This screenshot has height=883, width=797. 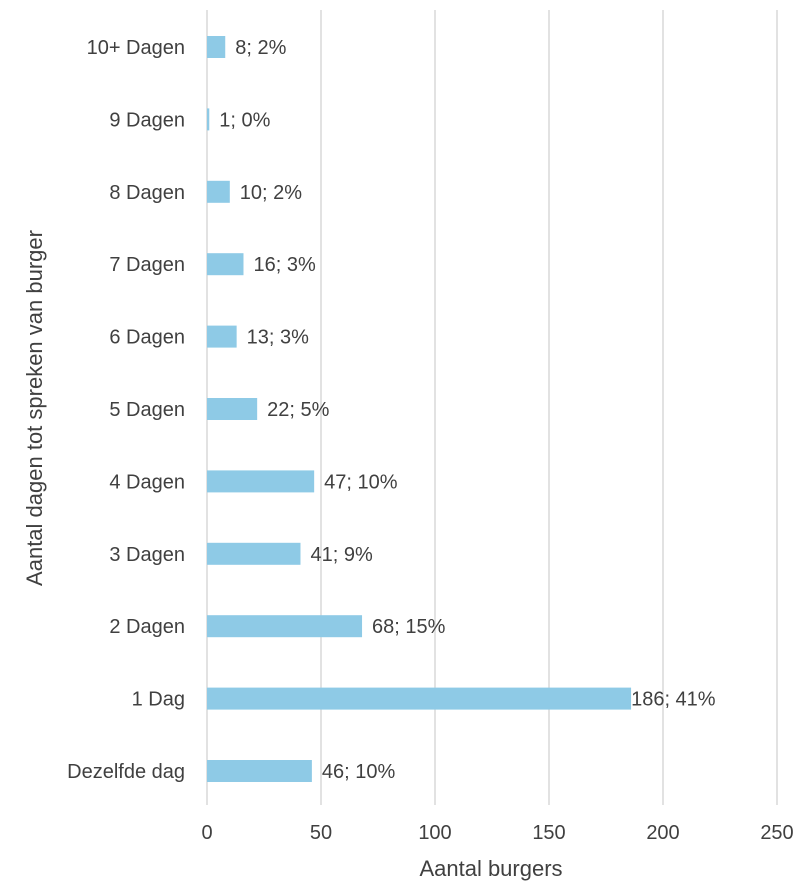 What do you see at coordinates (34, 408) in the screenshot?
I see `y-axis-title: Aantal dagen tot spreken van burger` at bounding box center [34, 408].